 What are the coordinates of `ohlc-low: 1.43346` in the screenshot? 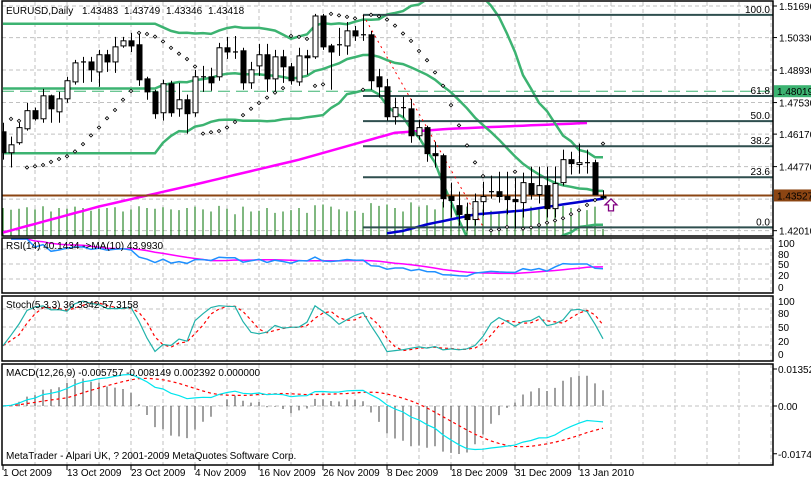 It's located at (184, 11).